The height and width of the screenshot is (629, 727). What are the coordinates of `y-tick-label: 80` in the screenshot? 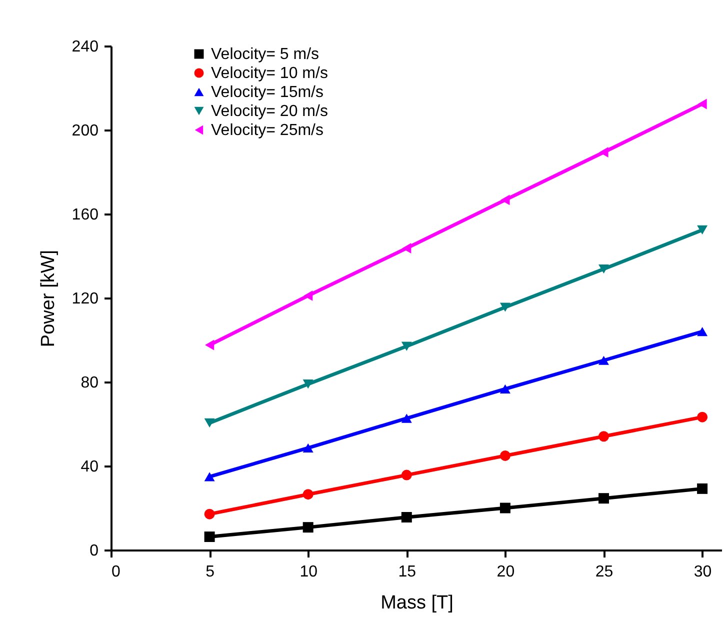 It's located at (89, 383).